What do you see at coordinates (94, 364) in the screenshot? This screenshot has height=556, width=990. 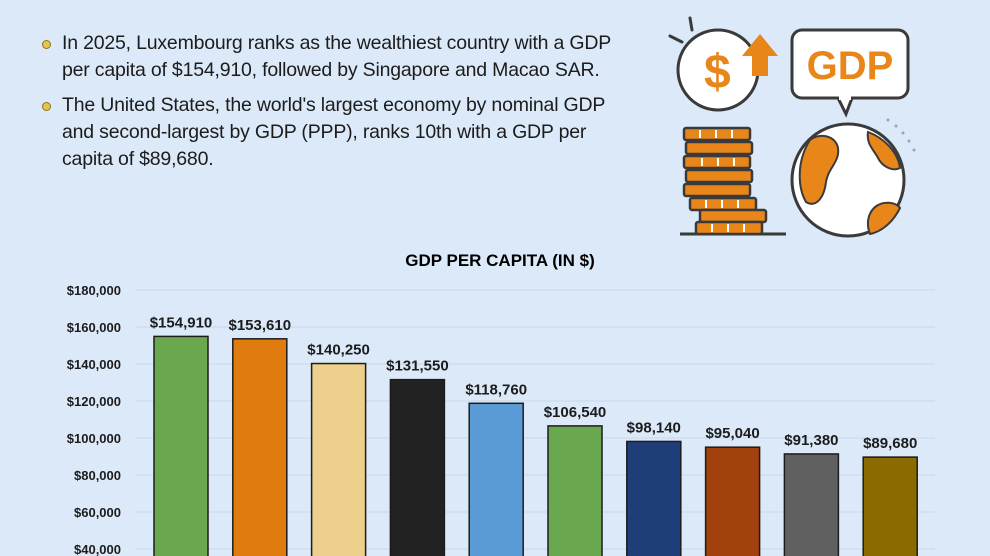 I see `y-tick-label: $140,000` at bounding box center [94, 364].